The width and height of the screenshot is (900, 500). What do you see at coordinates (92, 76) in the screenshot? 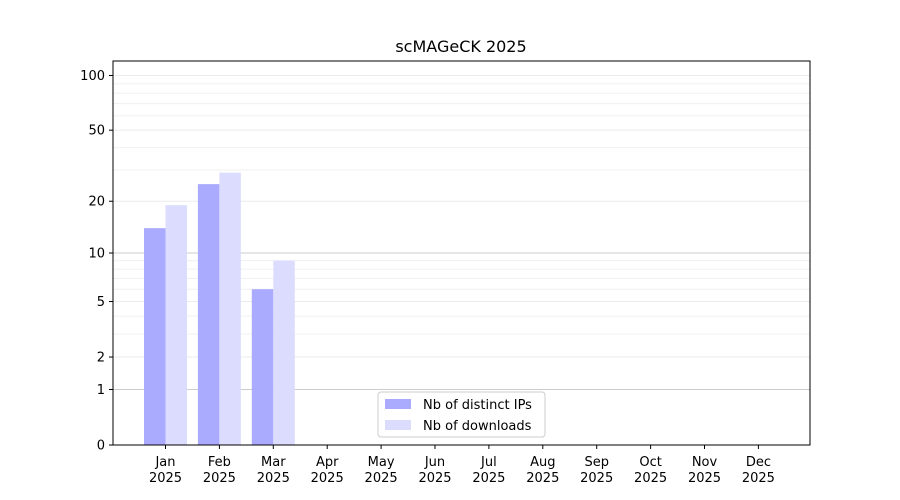
I see `y-tick-label: 100` at bounding box center [92, 76].